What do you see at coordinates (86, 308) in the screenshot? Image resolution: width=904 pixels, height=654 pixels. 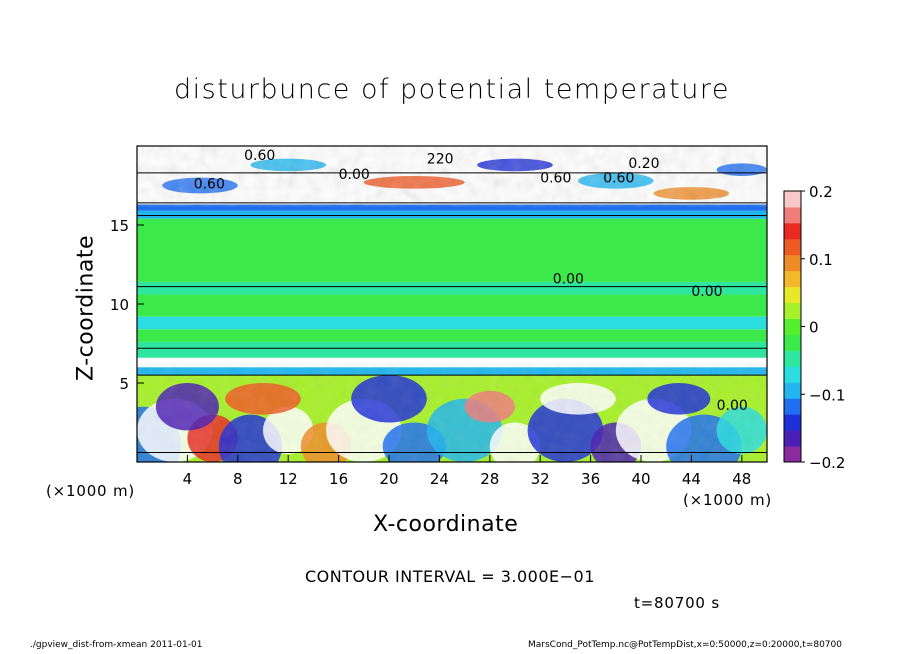 I see `y-axis-label: Z-coordinate` at bounding box center [86, 308].